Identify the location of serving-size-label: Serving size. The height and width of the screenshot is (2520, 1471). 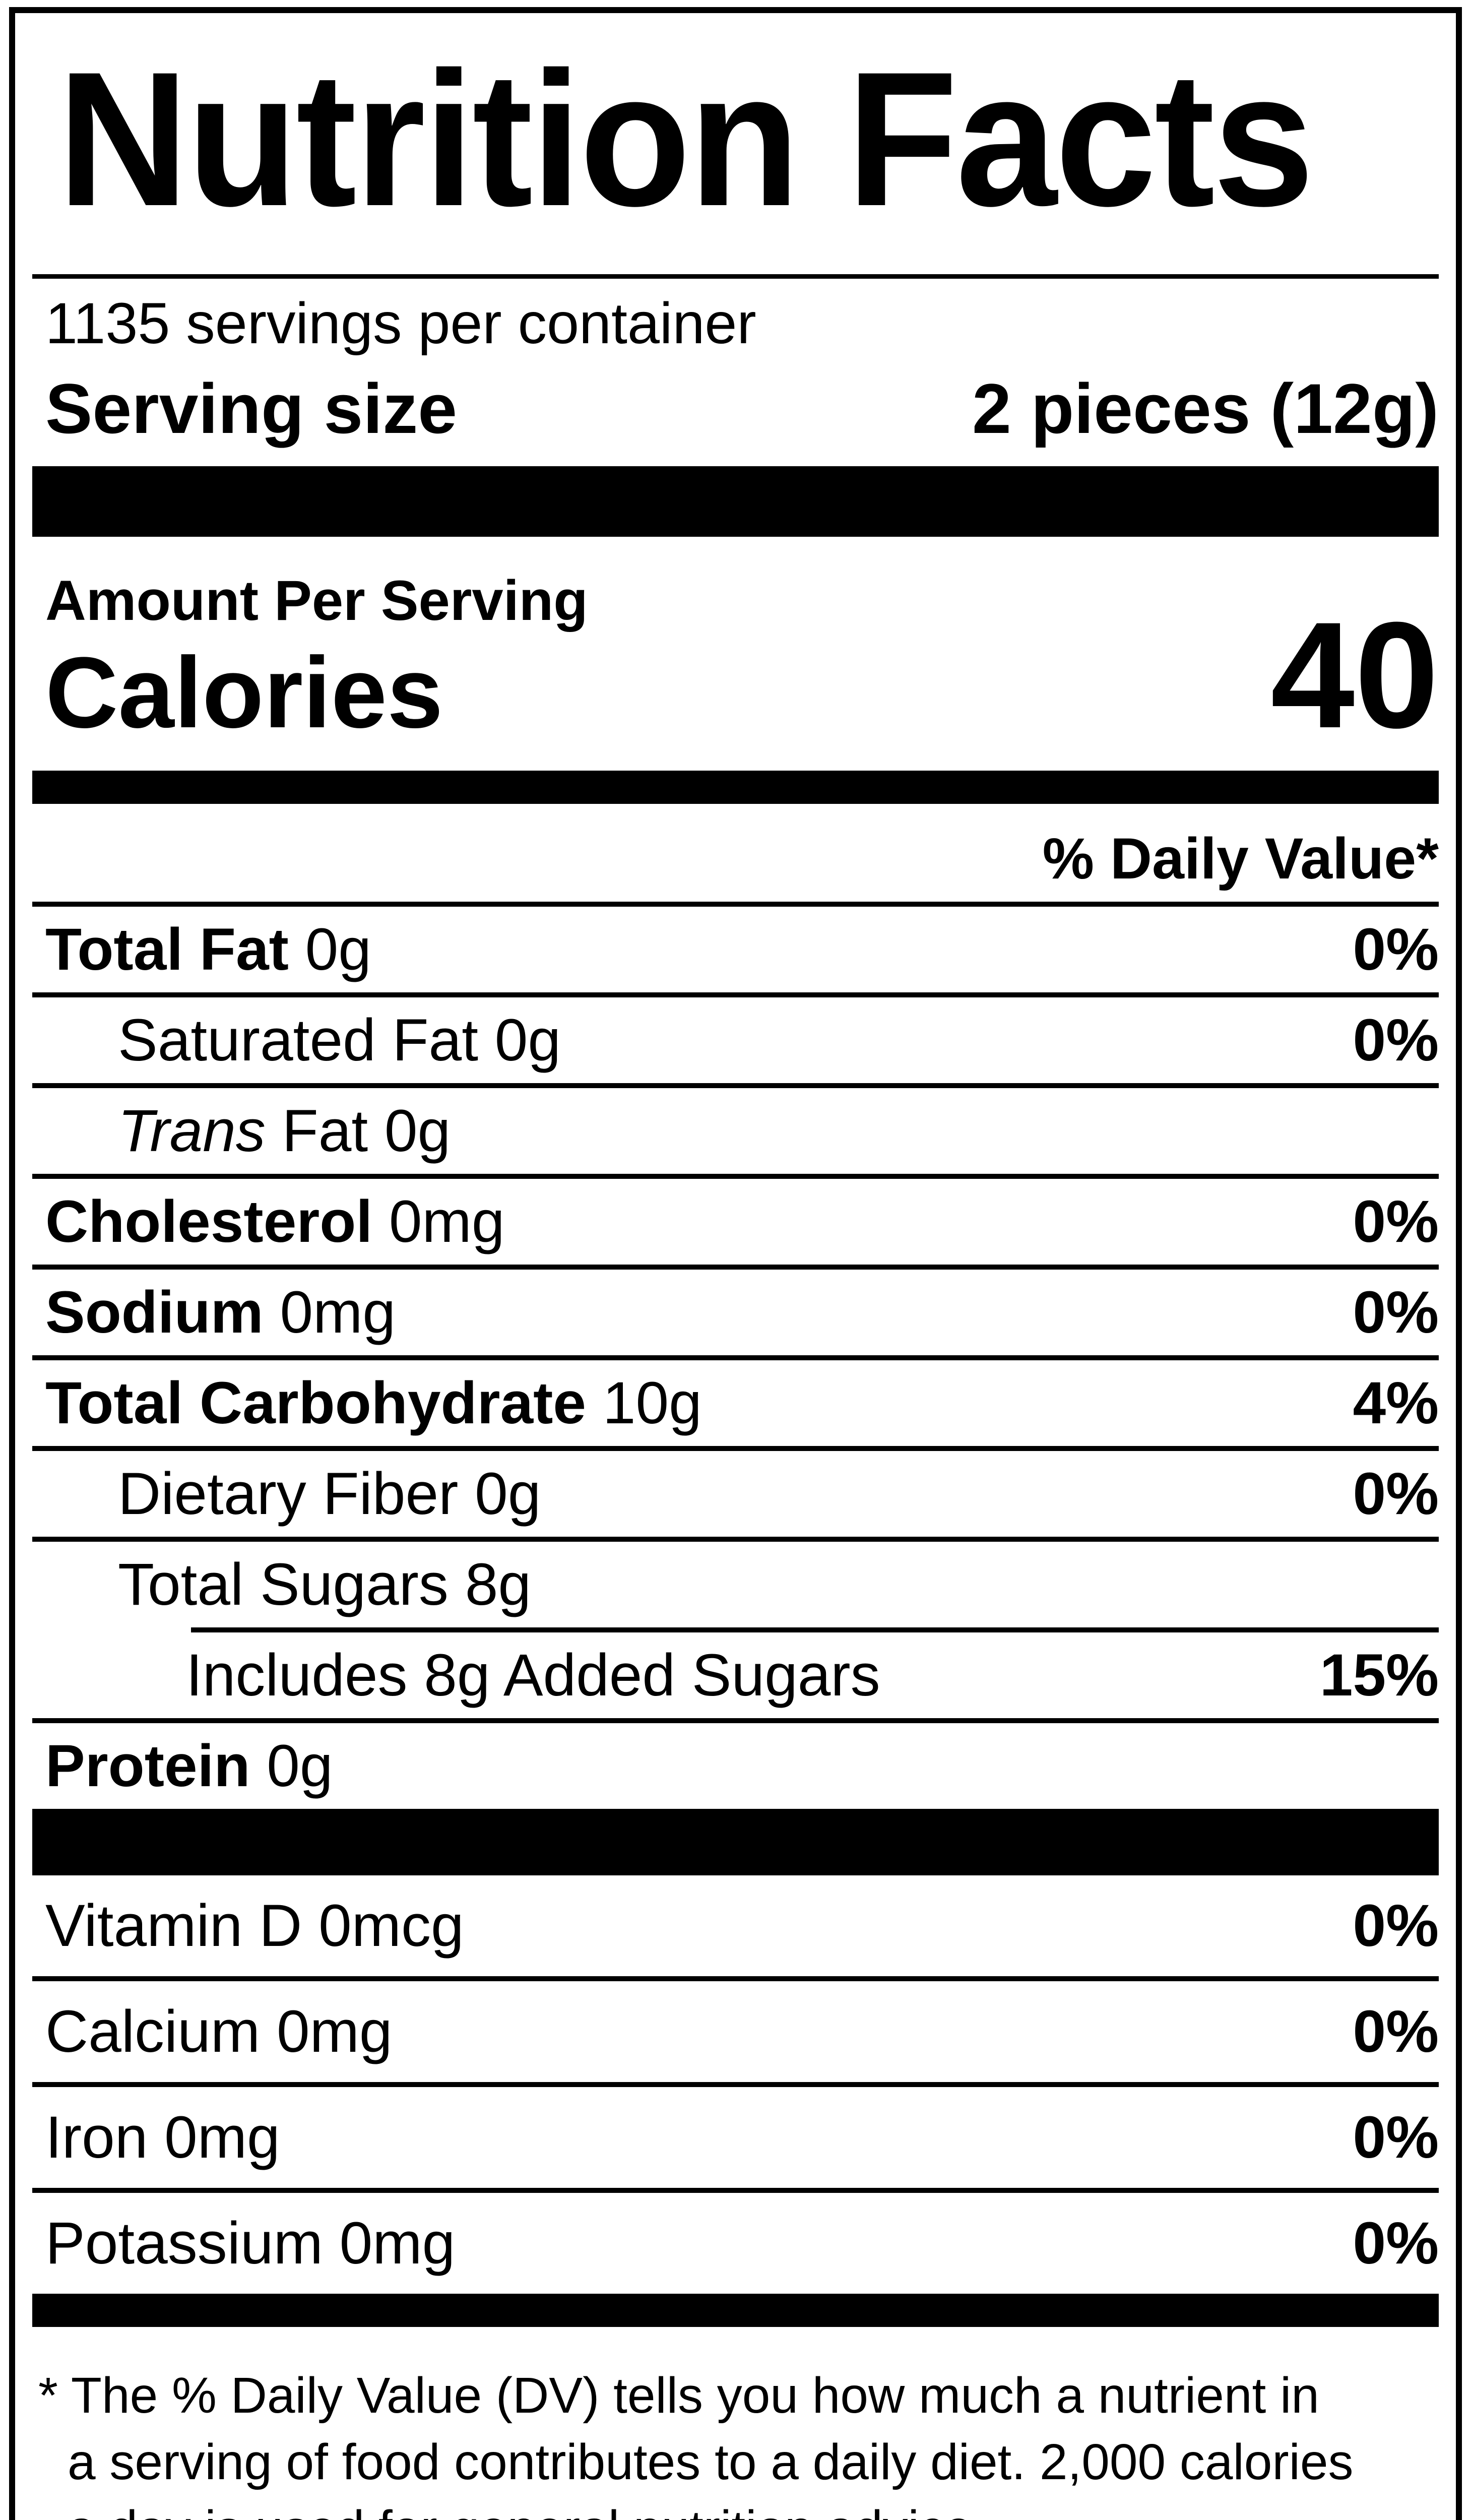
(251, 408).